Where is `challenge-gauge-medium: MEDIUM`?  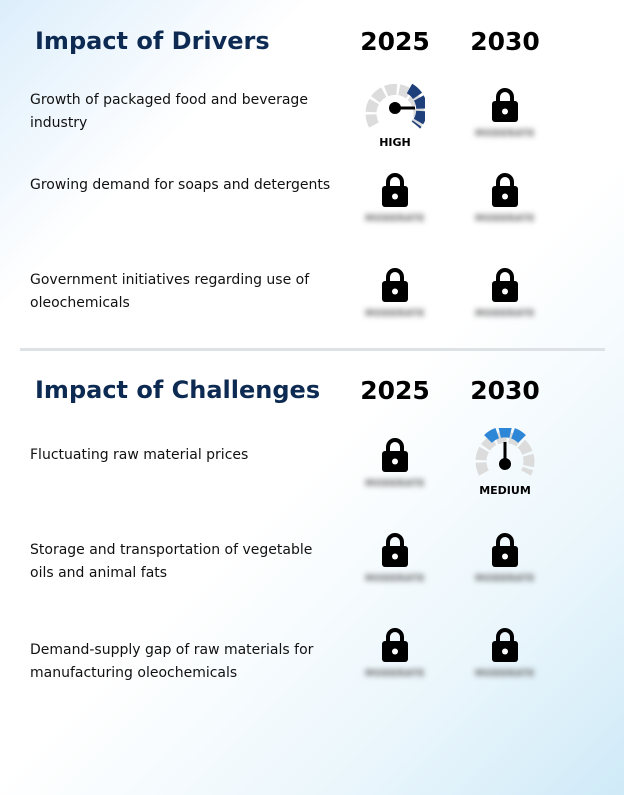
challenge-gauge-medium: MEDIUM is located at coordinates (505, 461).